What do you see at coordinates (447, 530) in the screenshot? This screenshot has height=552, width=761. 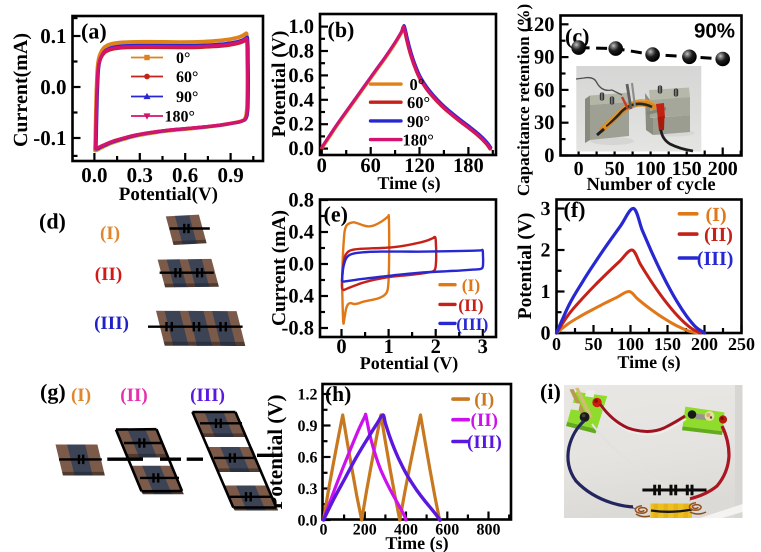 I see `svg-text: 600` at bounding box center [447, 530].